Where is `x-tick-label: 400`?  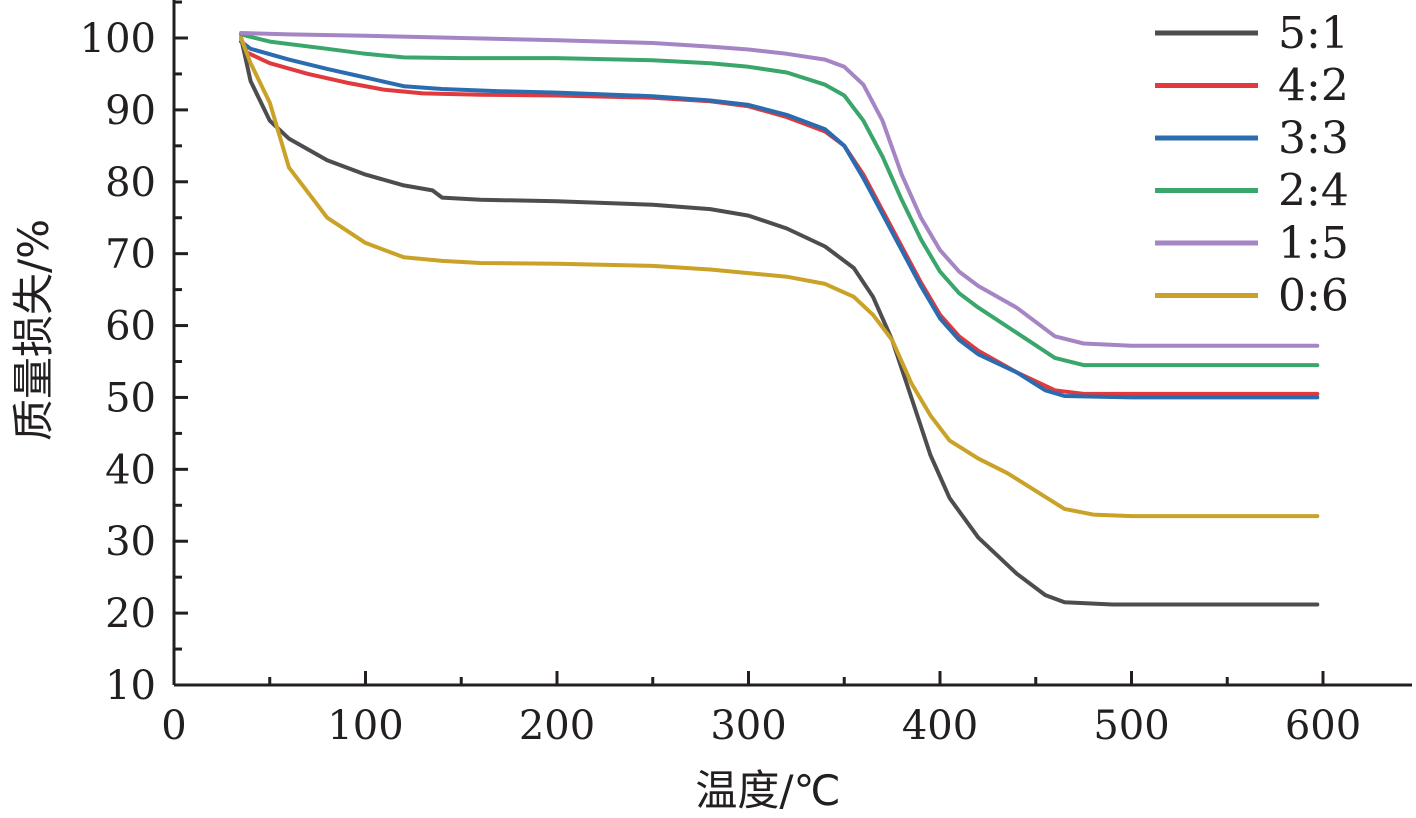
x-tick-label: 400 is located at coordinates (940, 726).